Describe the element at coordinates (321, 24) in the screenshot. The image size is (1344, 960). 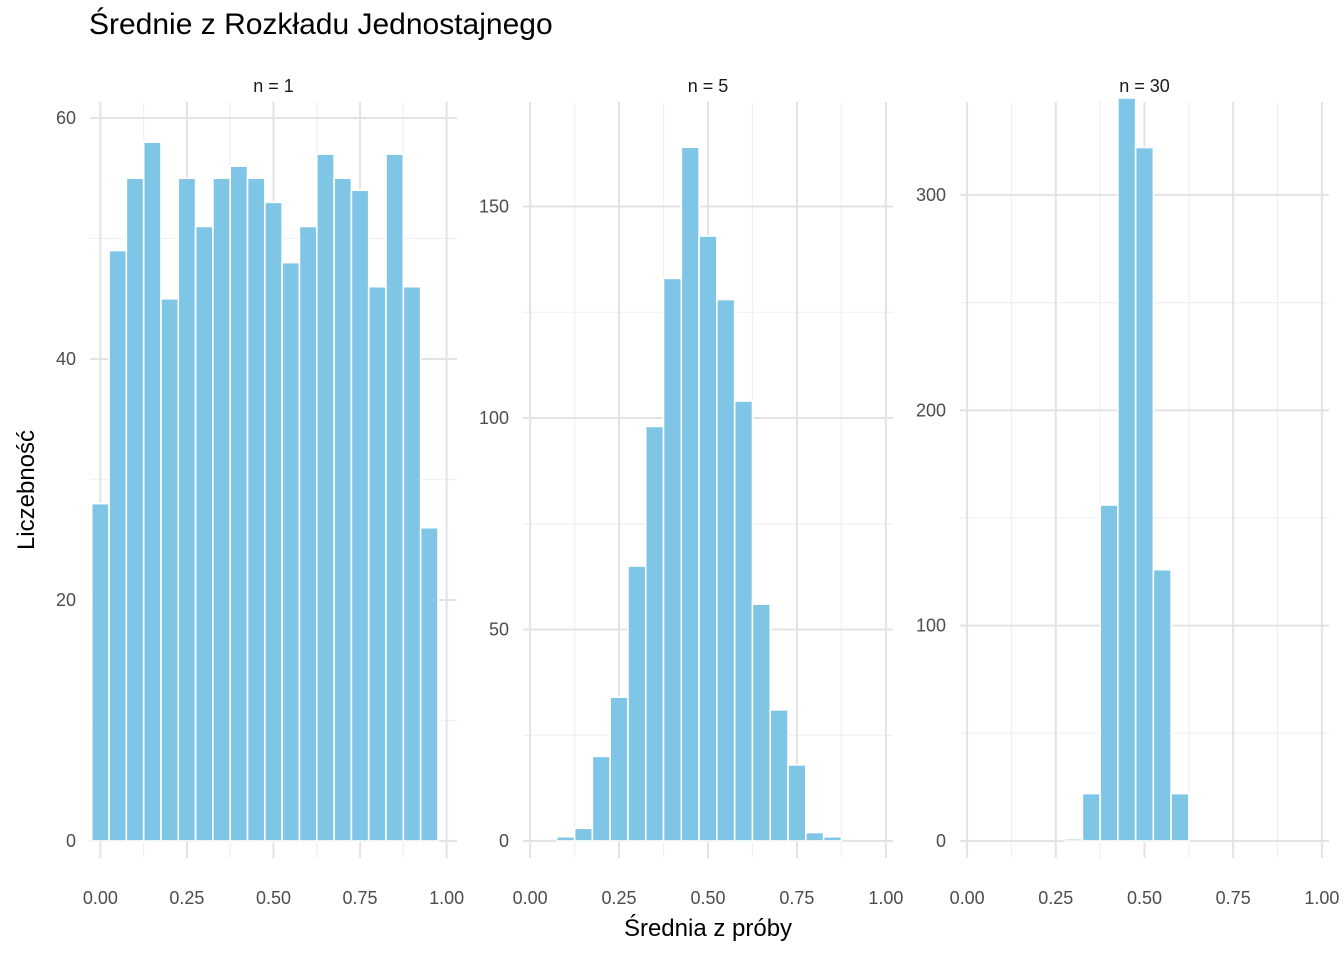
I see `chart-title: Średnie z Rozkładu Jednostajnego` at that location.